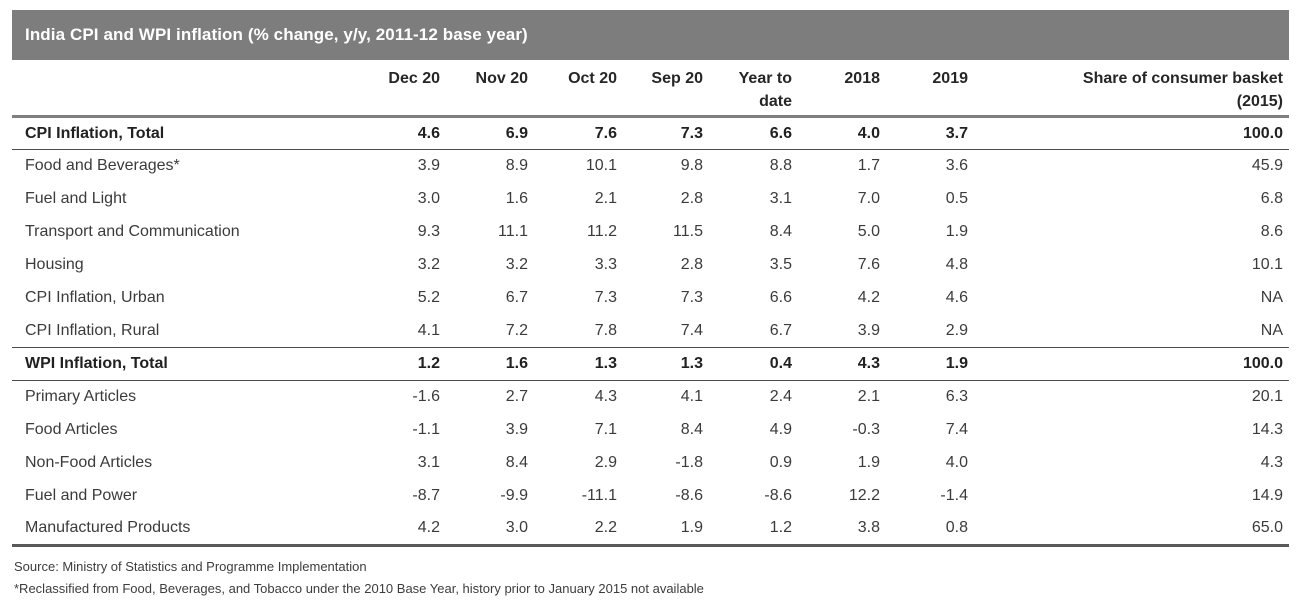 The height and width of the screenshot is (612, 1300). Describe the element at coordinates (650, 430) in the screenshot. I see `table-row: Food Articles -1.1 3.9 7.1 8.4 4.9 -0.3 7.4 14.3` at that location.